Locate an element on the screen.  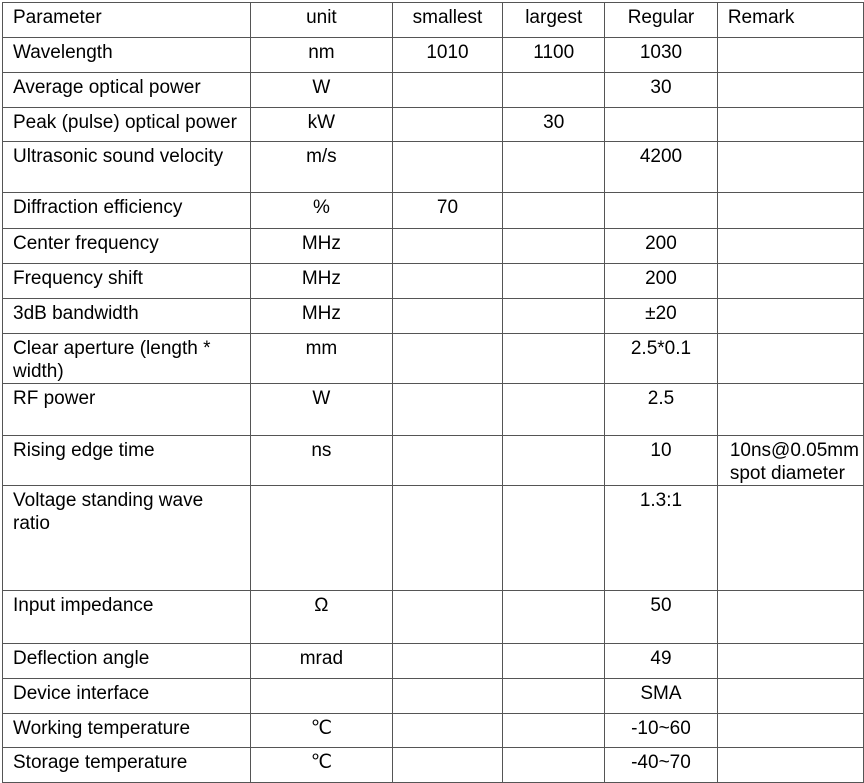
column-header: Regular is located at coordinates (661, 20).